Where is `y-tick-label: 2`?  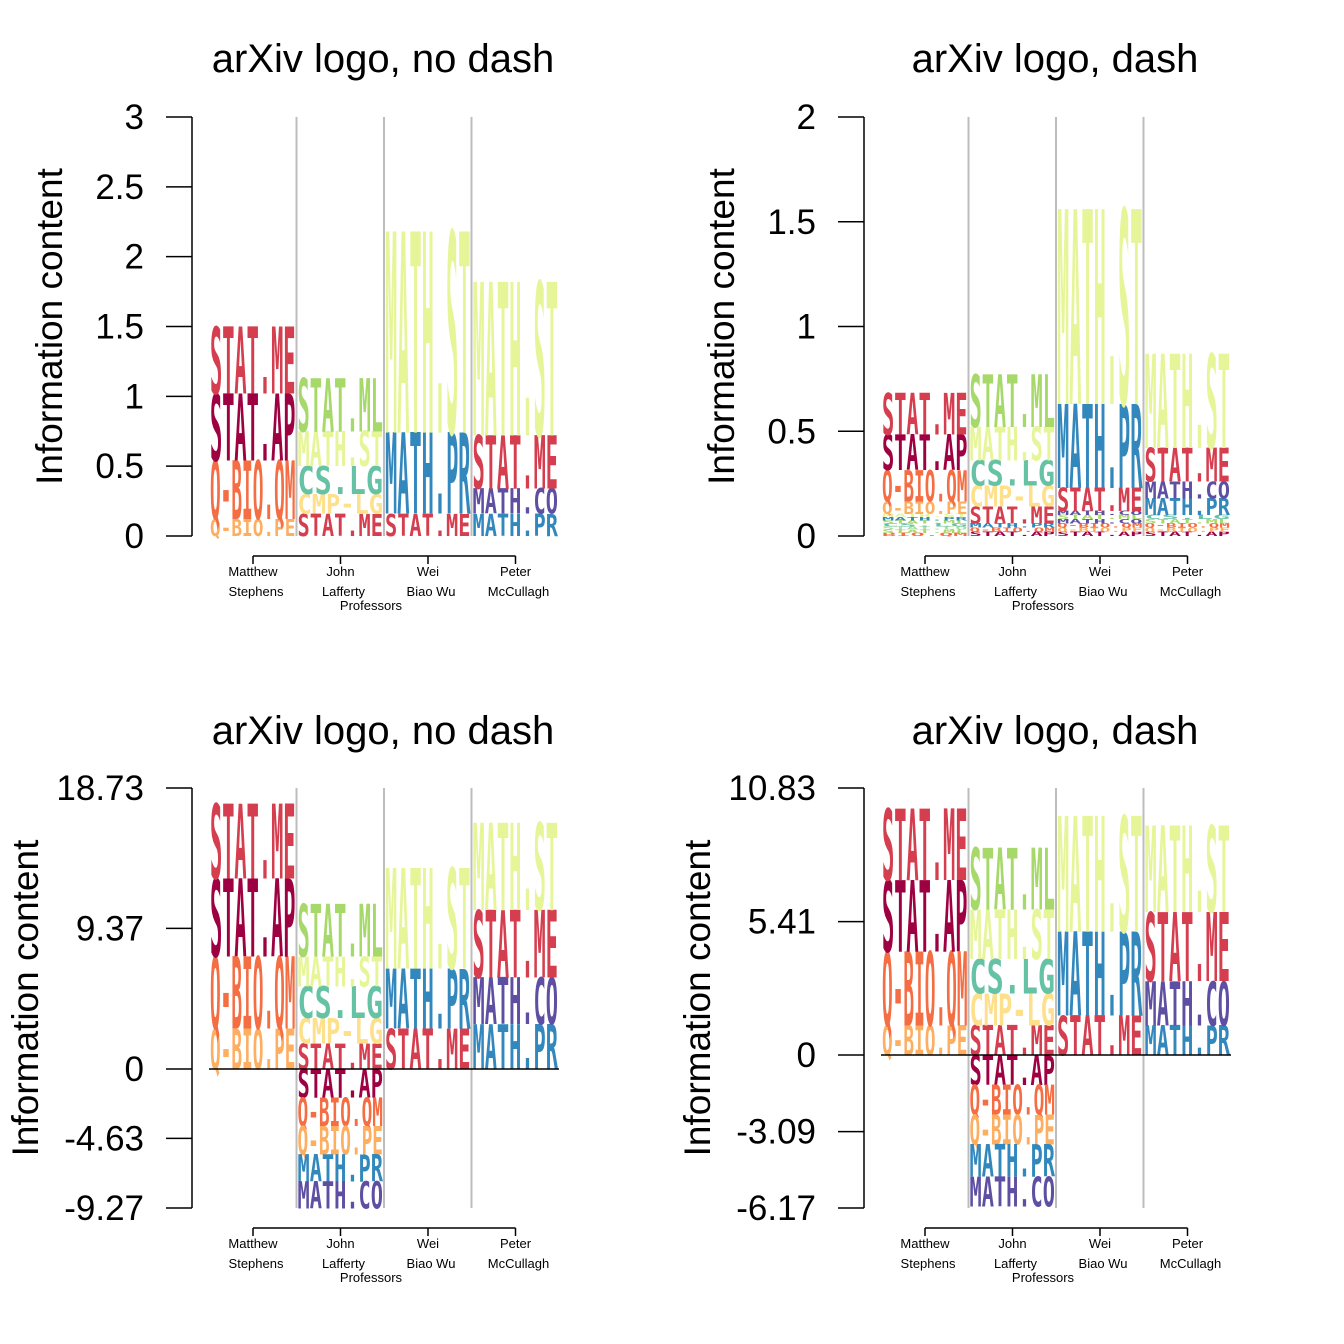 y-tick-label: 2 is located at coordinates (806, 117).